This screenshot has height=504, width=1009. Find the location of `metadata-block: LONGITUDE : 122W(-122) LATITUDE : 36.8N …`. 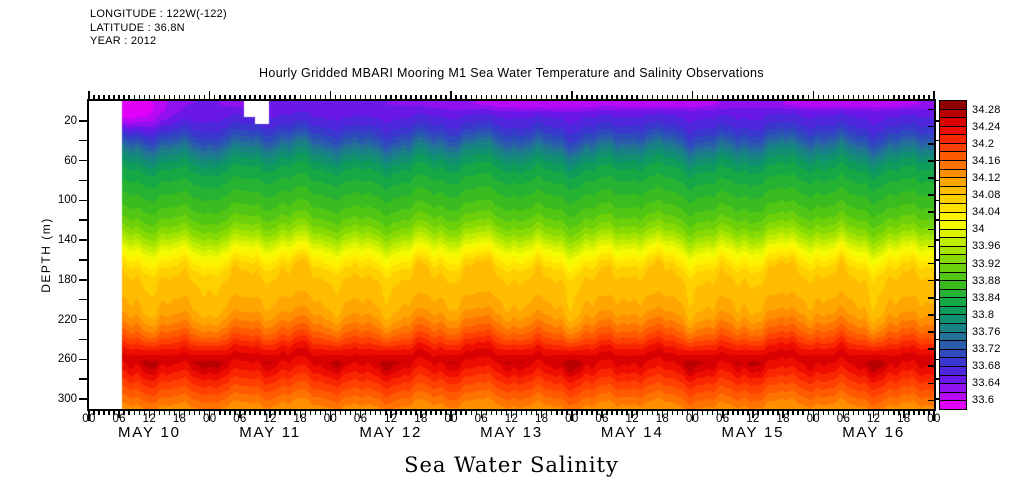

metadata-block: LONGITUDE : 122W(-122) LATITUDE : 36.8N … is located at coordinates (158, 28).